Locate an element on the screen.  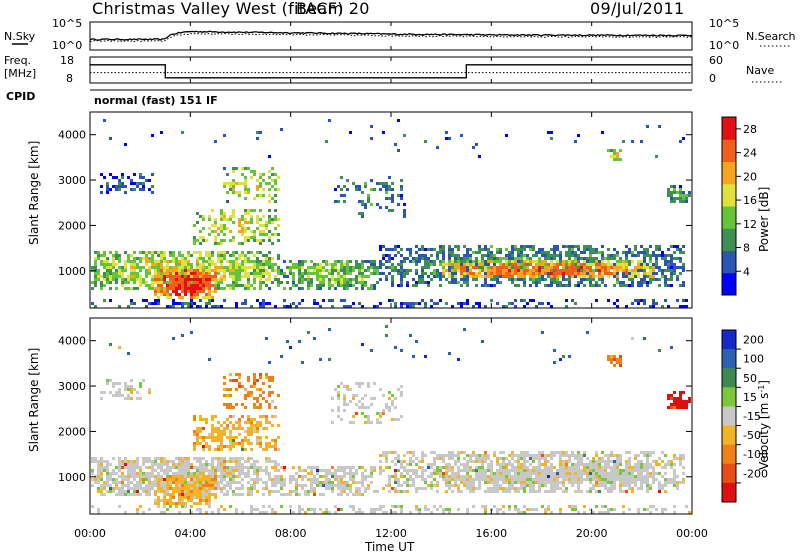
freq-left-tick-high: 18 is located at coordinates (67, 60).